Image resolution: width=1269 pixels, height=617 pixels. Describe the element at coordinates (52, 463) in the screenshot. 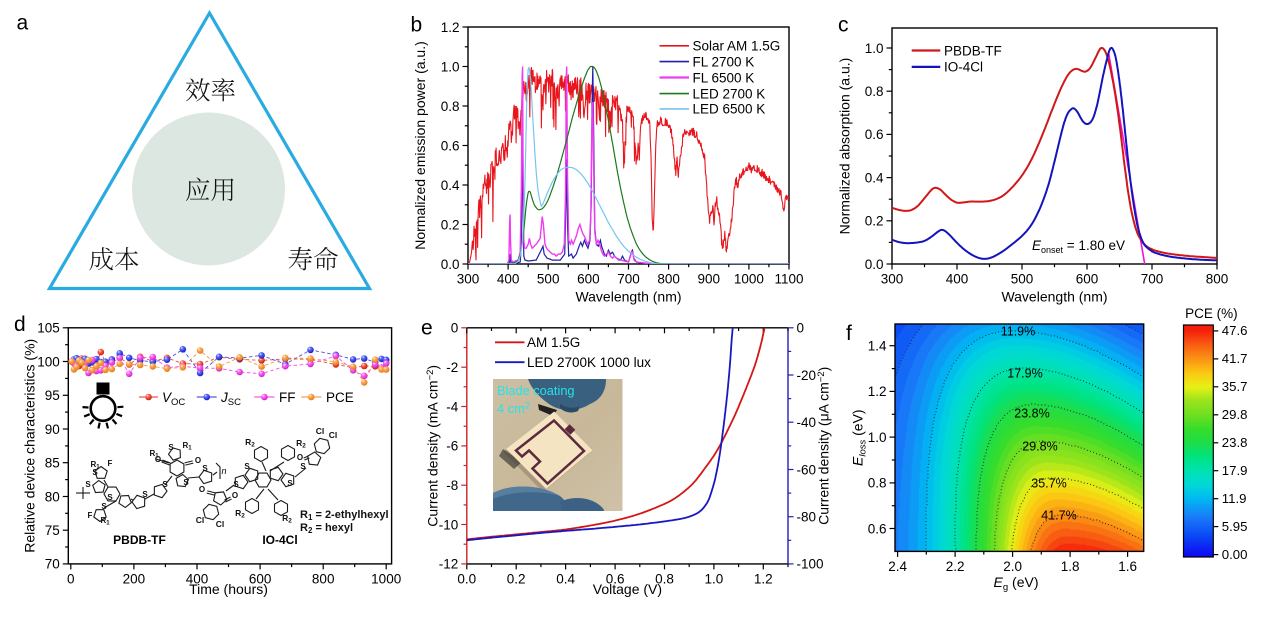

I see `svg-text: 85` at that location.